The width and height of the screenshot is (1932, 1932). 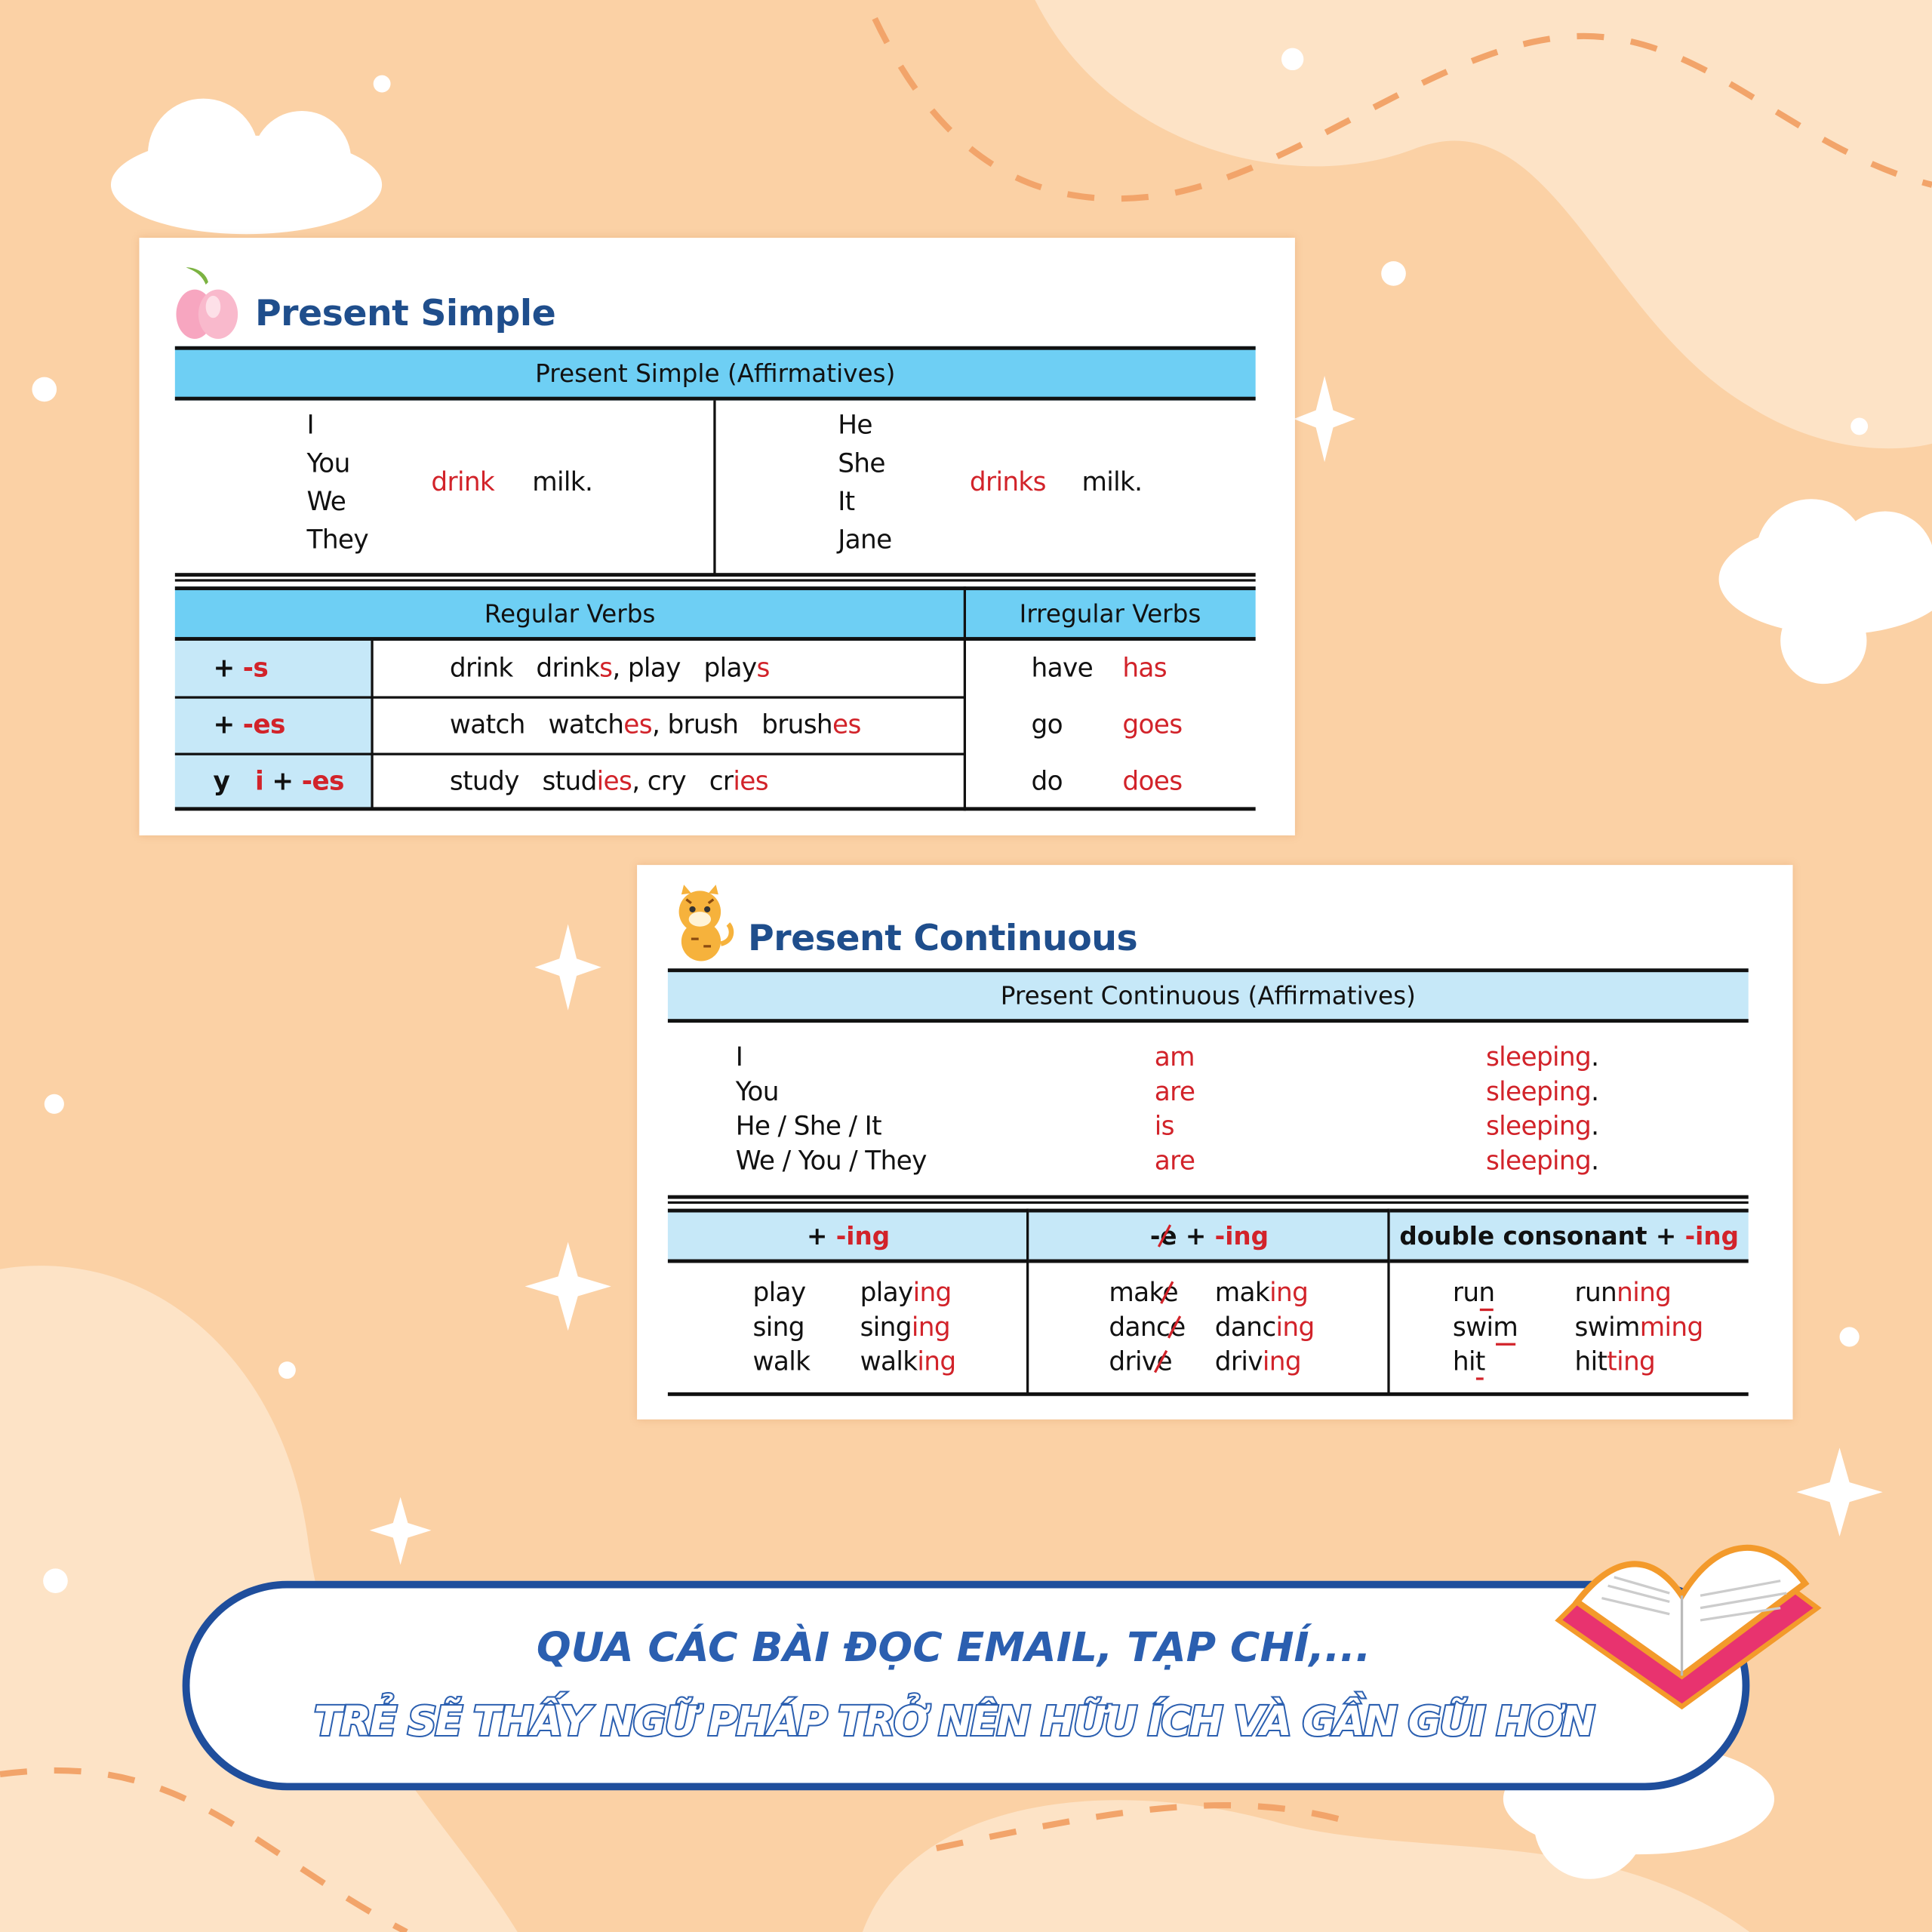 What do you see at coordinates (1607, 1327) in the screenshot?
I see `text-segment: swim` at bounding box center [1607, 1327].